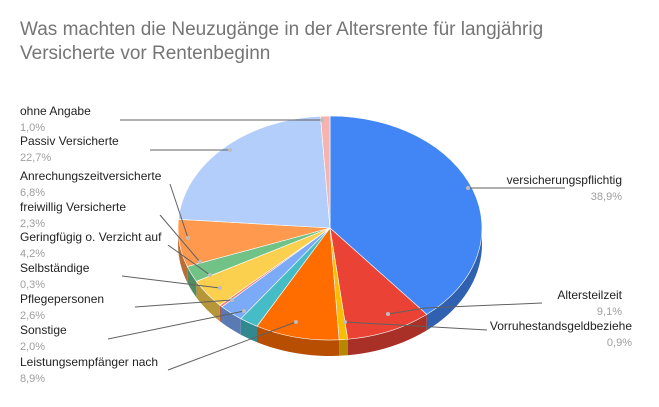 The height and width of the screenshot is (407, 659). I want to click on slice-value-9: 6,8%, so click(32, 193).